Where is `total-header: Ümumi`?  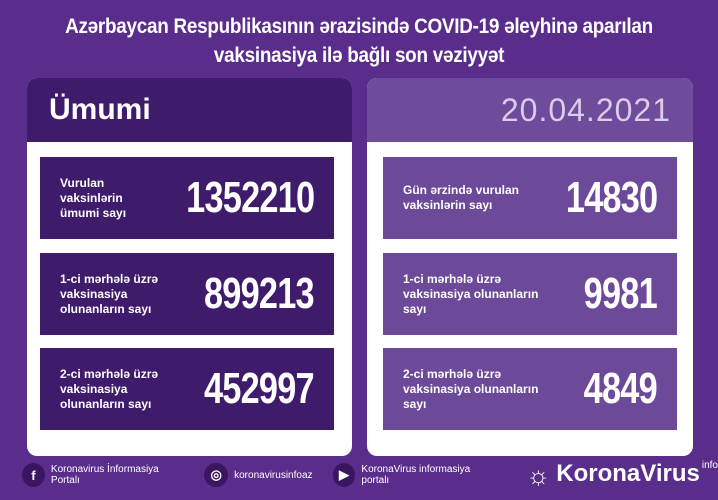
total-header: Ümumi is located at coordinates (189, 110).